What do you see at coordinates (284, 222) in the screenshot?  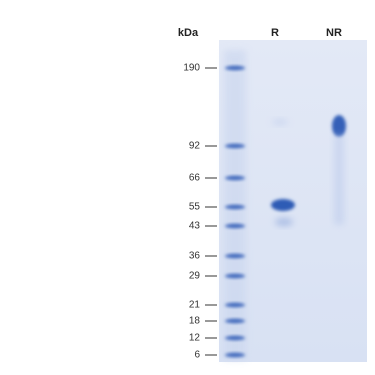 I see `band-r-minor` at bounding box center [284, 222].